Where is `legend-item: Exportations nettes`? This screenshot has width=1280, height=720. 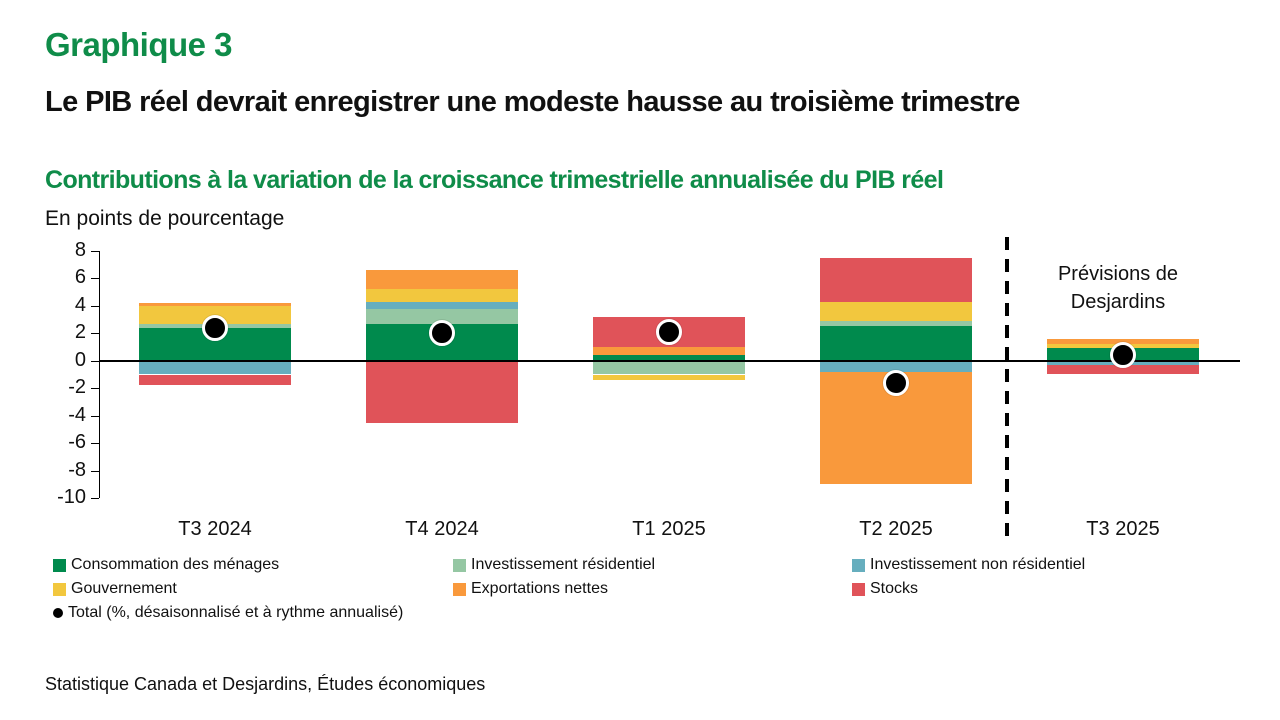
legend-item: Exportations nettes is located at coordinates (530, 589).